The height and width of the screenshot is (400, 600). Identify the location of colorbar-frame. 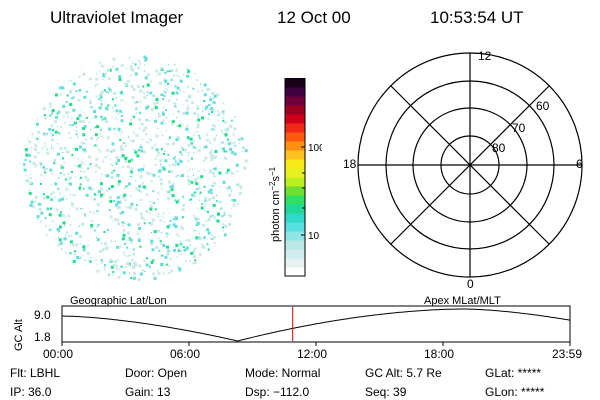
(295, 177).